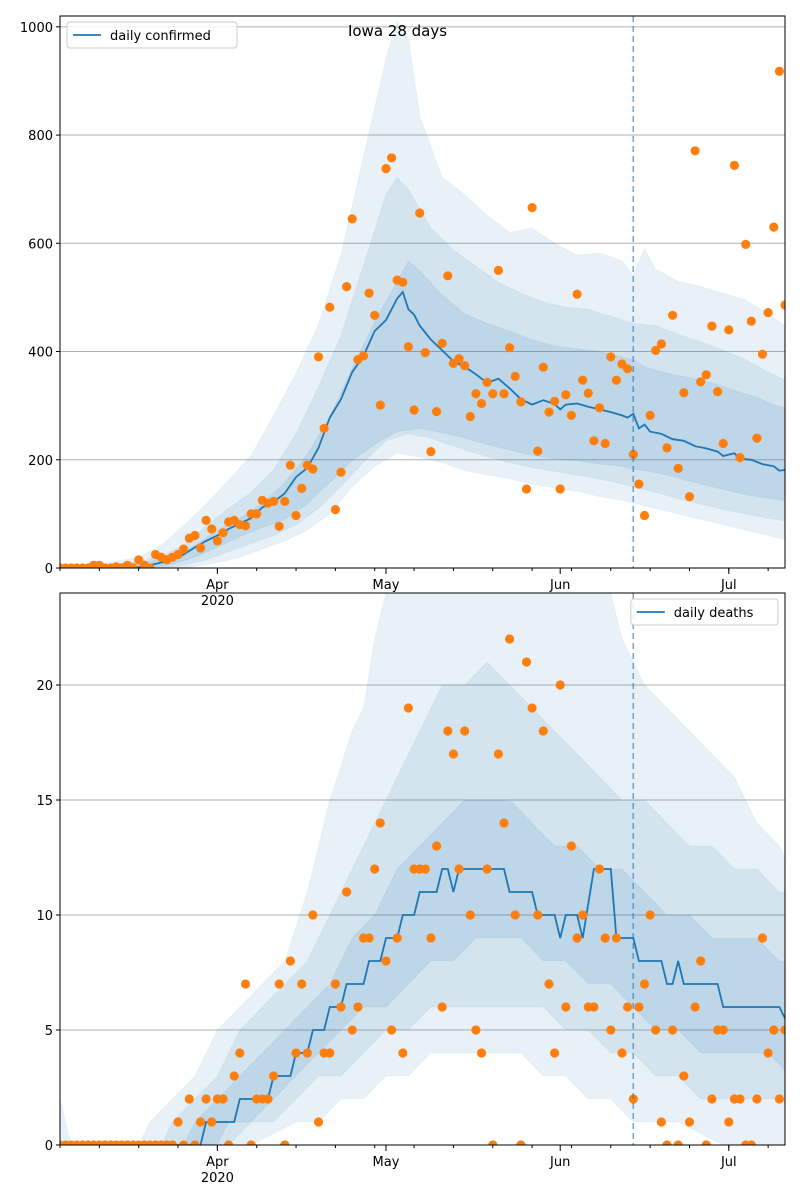  I want to click on y-tick-label: 200, so click(40, 461).